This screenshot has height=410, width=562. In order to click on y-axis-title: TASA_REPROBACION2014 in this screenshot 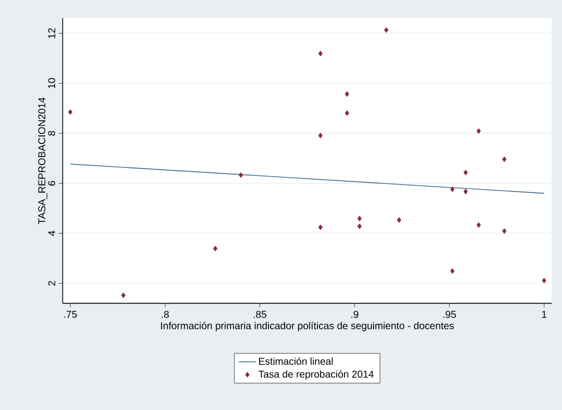, I will do `click(43, 161)`.